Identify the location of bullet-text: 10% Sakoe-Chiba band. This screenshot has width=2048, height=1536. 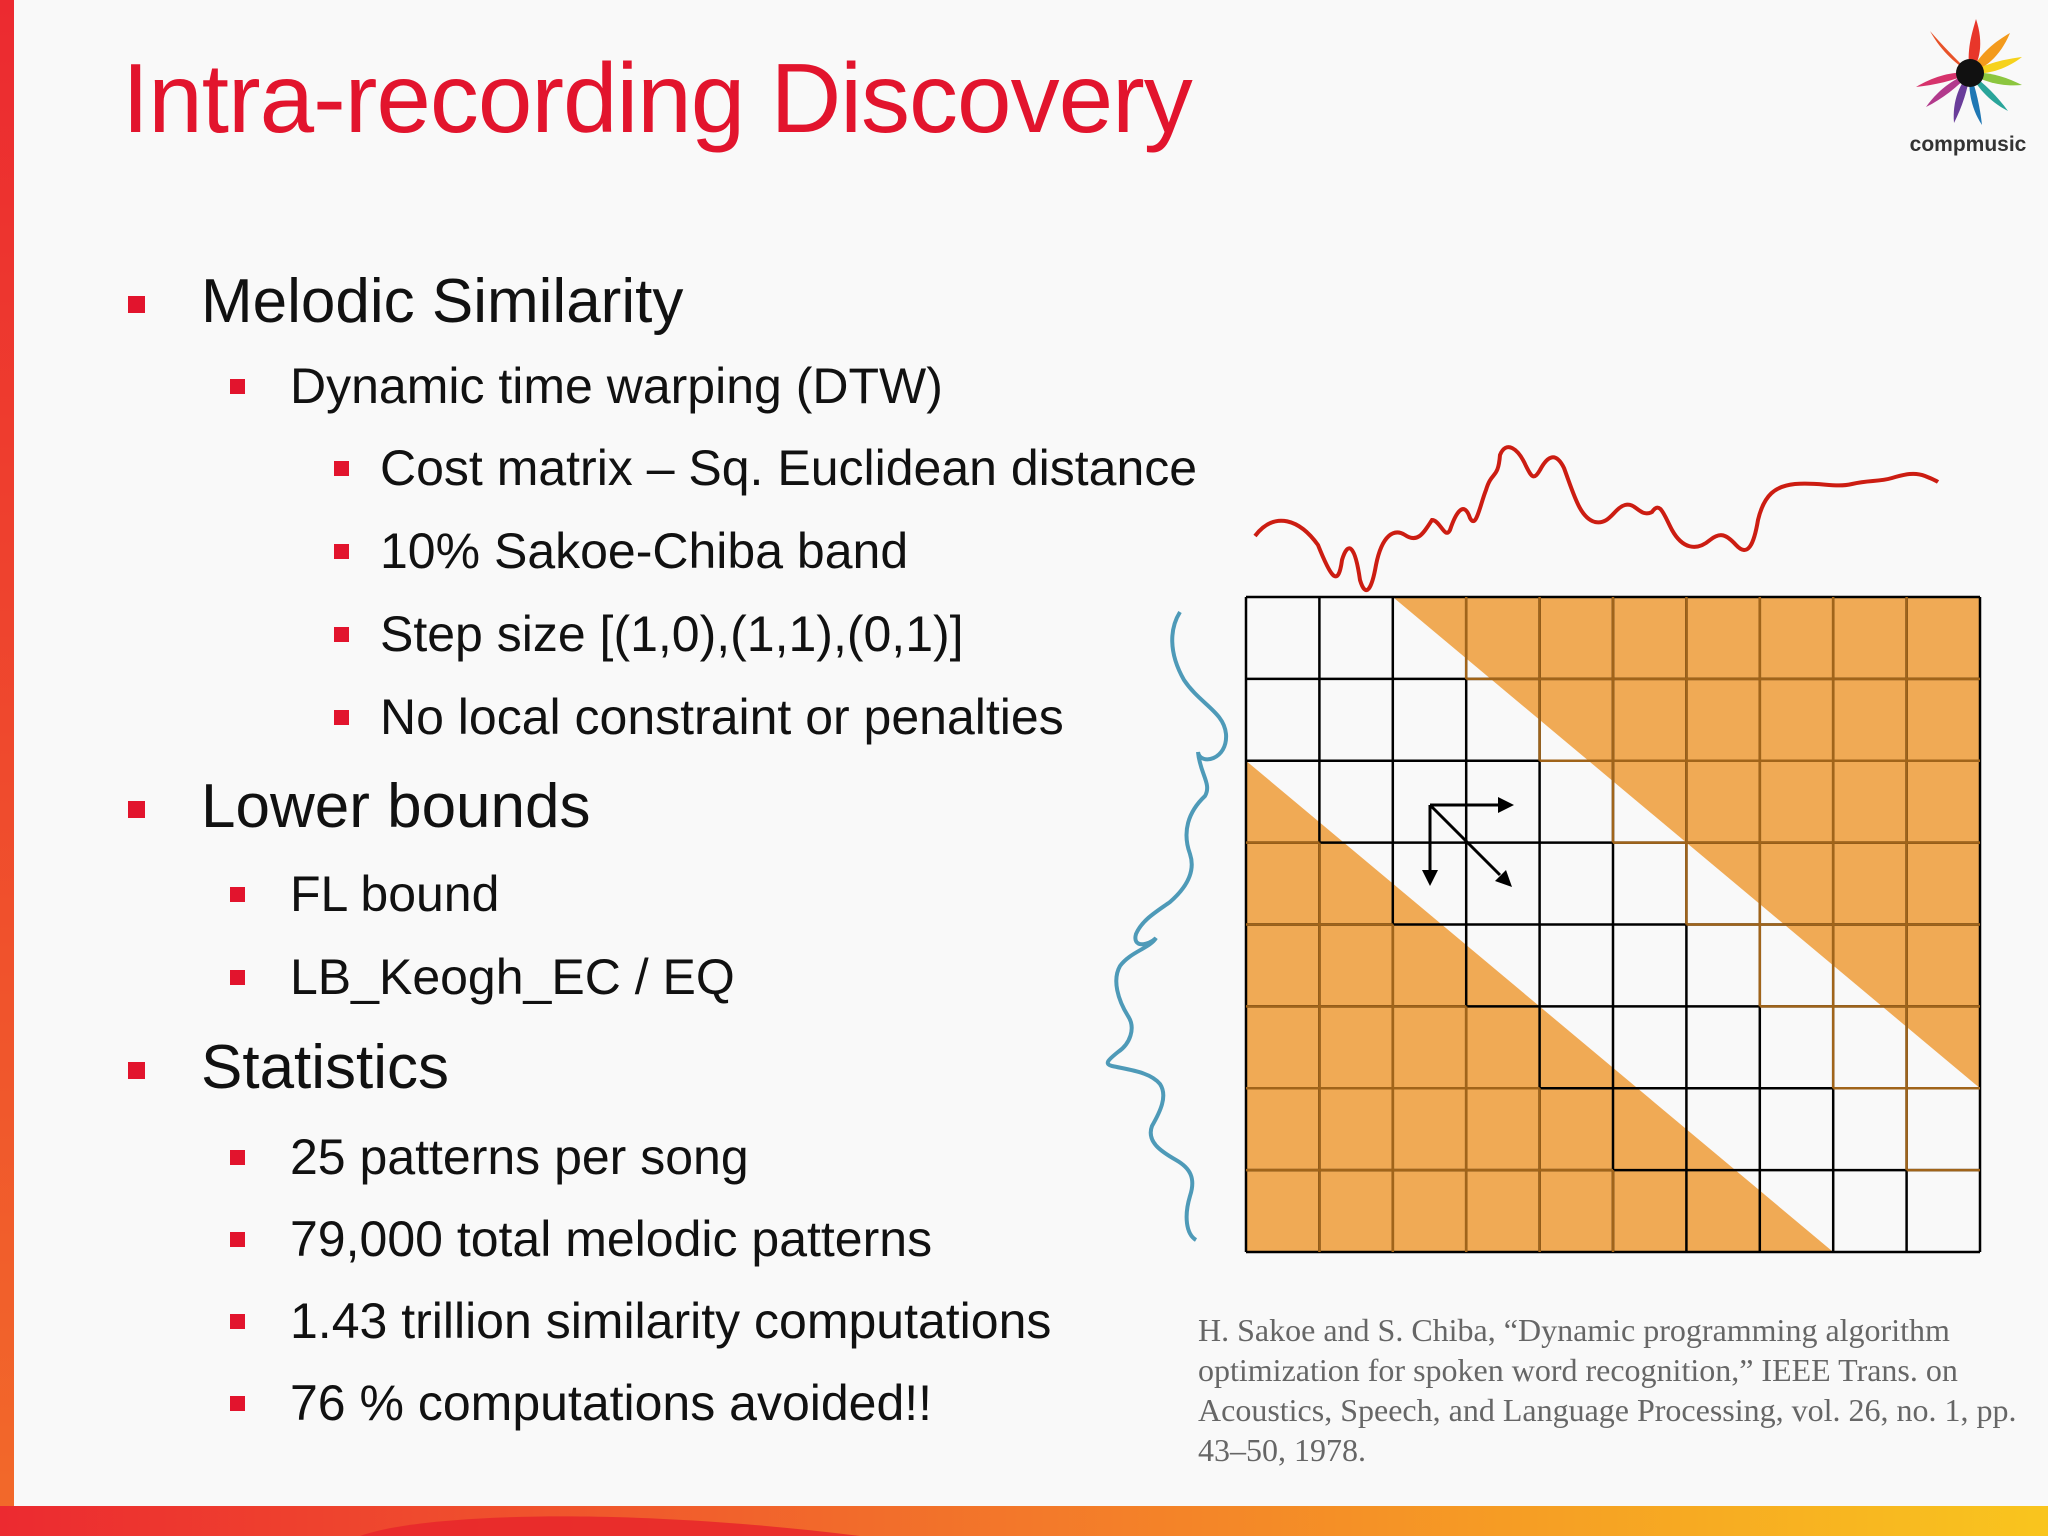
(644, 551).